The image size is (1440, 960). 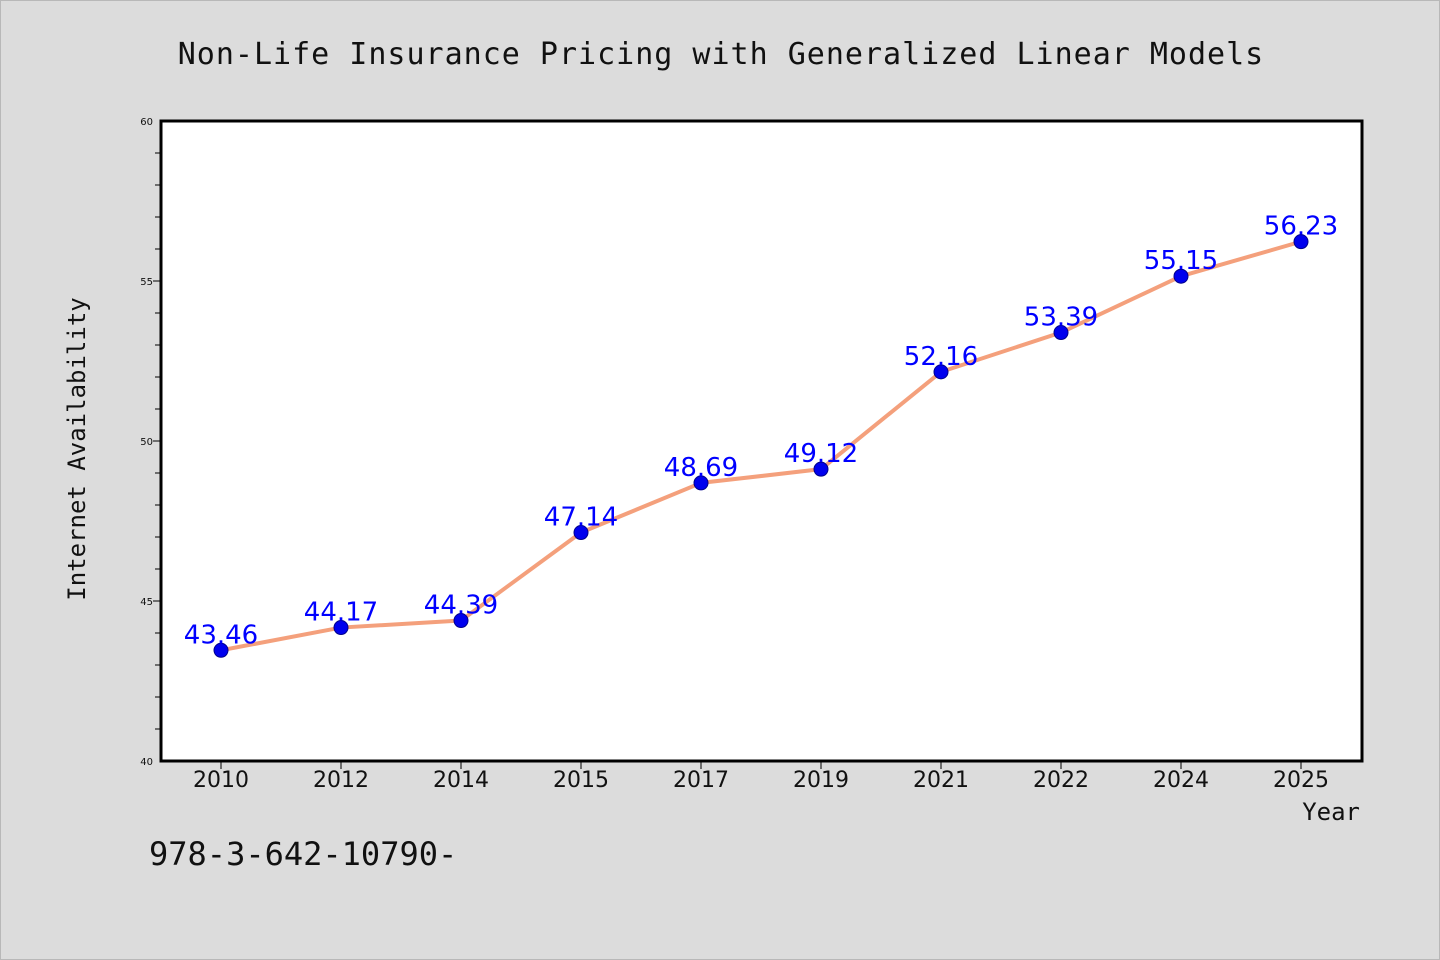 What do you see at coordinates (146, 602) in the screenshot?
I see `y-tick-label: 45` at bounding box center [146, 602].